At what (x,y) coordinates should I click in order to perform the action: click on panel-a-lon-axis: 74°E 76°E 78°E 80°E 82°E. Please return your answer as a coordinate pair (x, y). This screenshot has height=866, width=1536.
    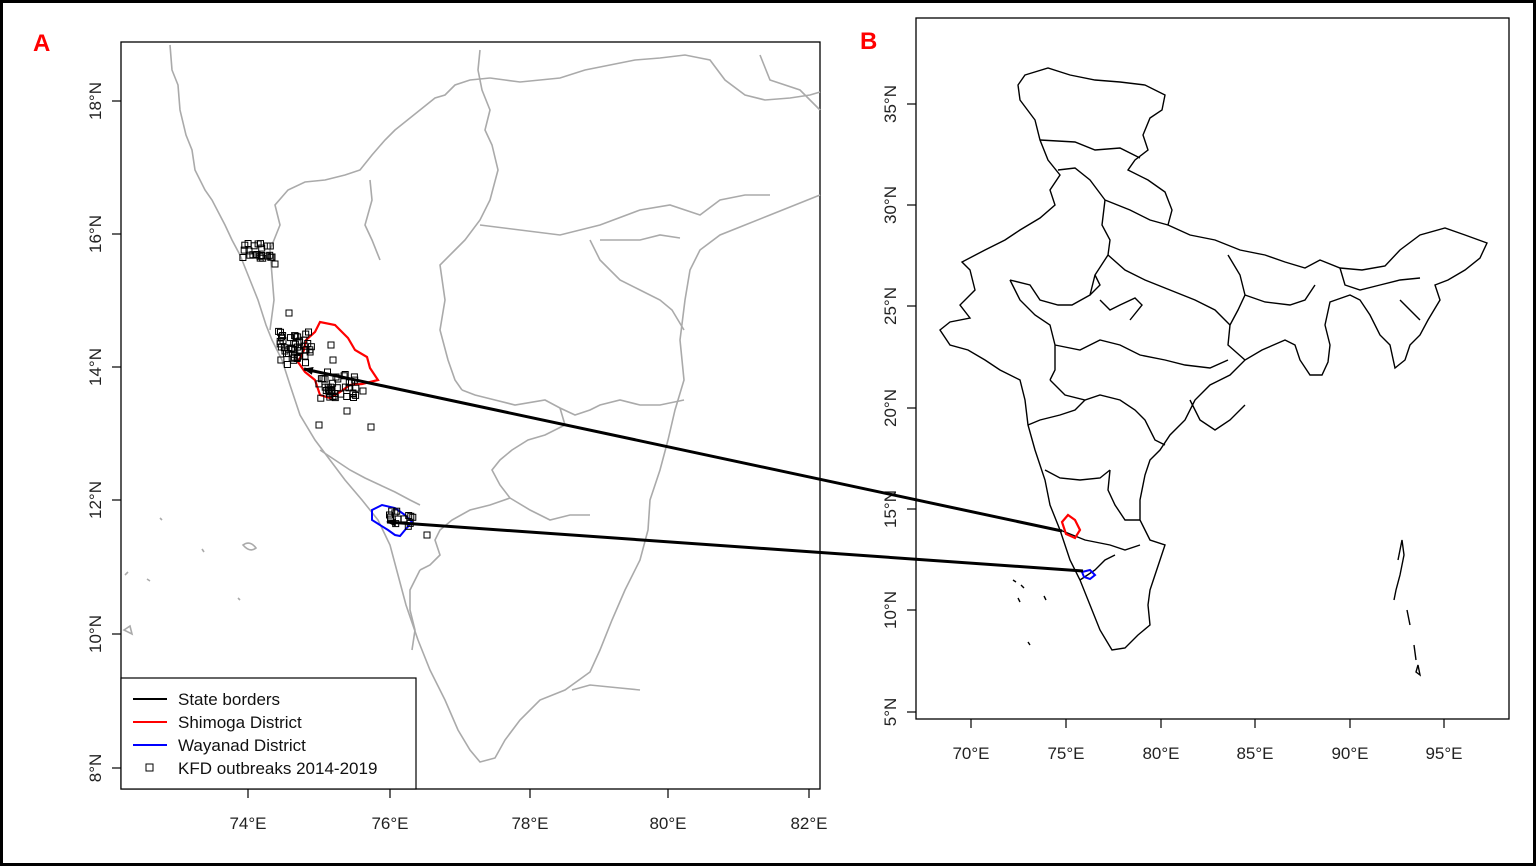
    Looking at the image, I should click on (528, 811).